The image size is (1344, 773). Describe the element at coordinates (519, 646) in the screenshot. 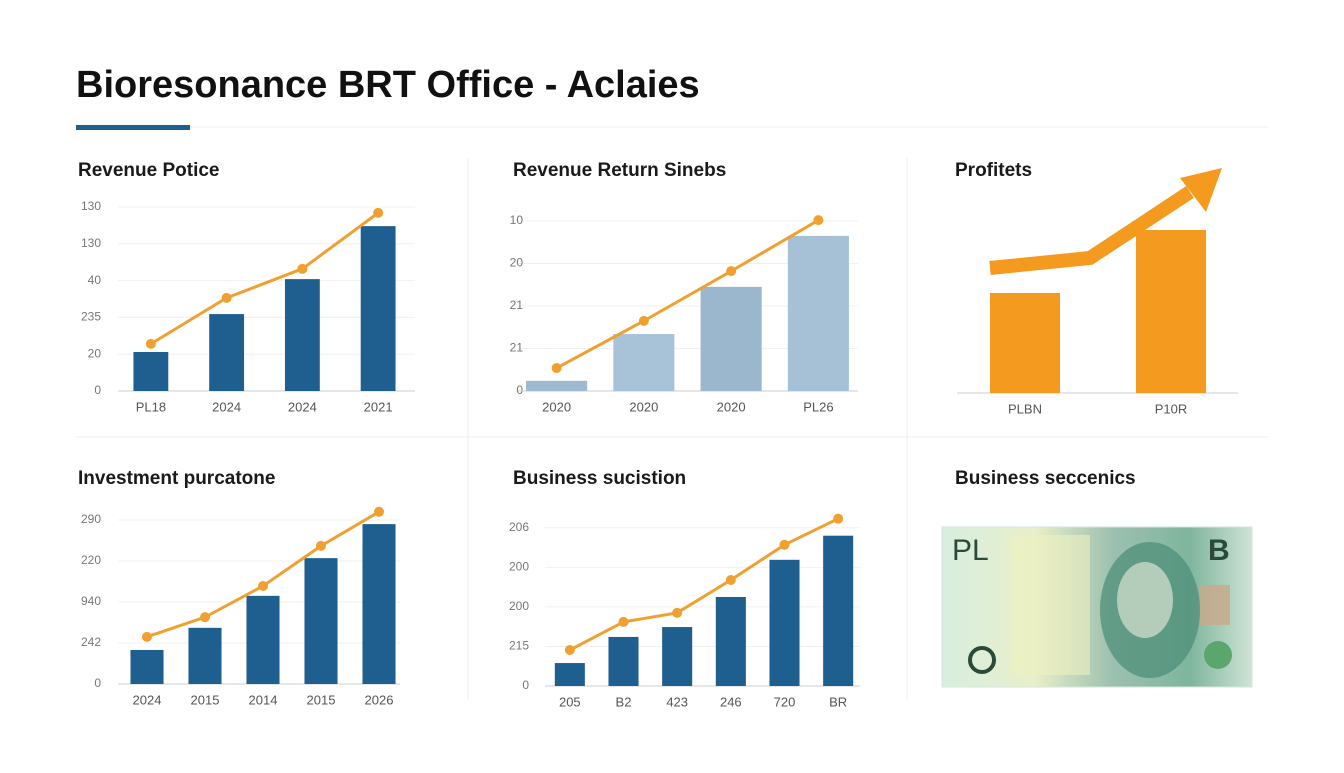

I see `y-tick-label: 215` at that location.